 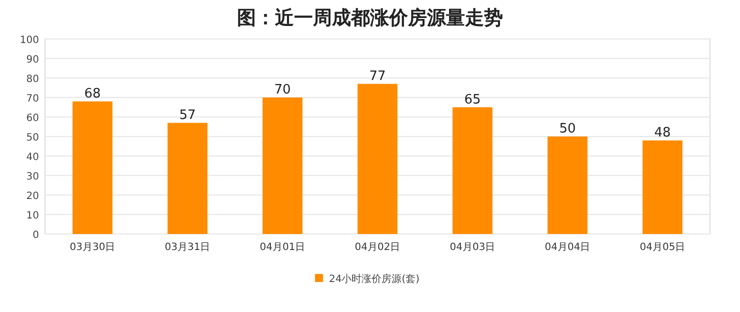 What do you see at coordinates (187, 247) in the screenshot?
I see `x-tick-label: 03月31日` at bounding box center [187, 247].